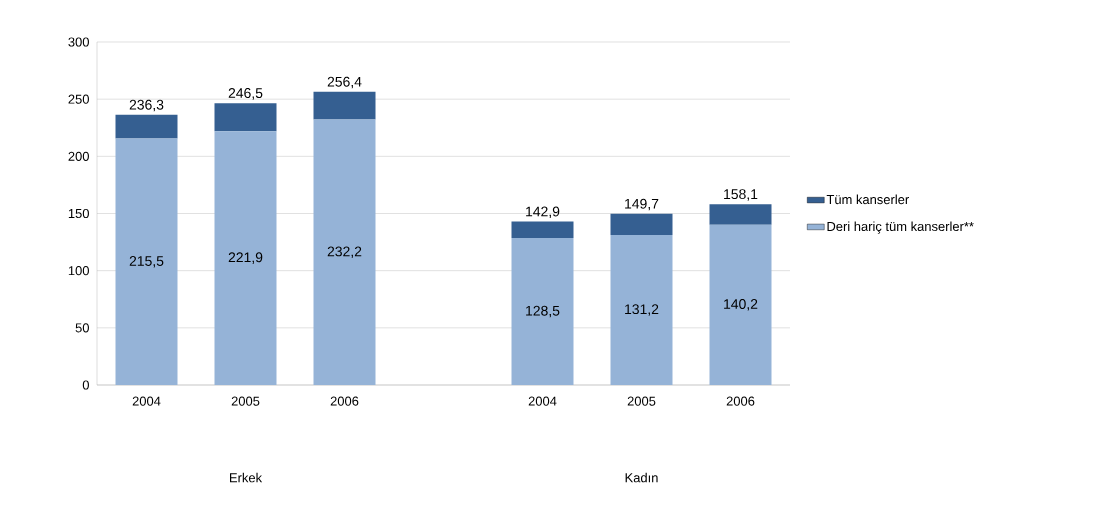  What do you see at coordinates (78, 99) in the screenshot?
I see `y-tick-label: 250` at bounding box center [78, 99].